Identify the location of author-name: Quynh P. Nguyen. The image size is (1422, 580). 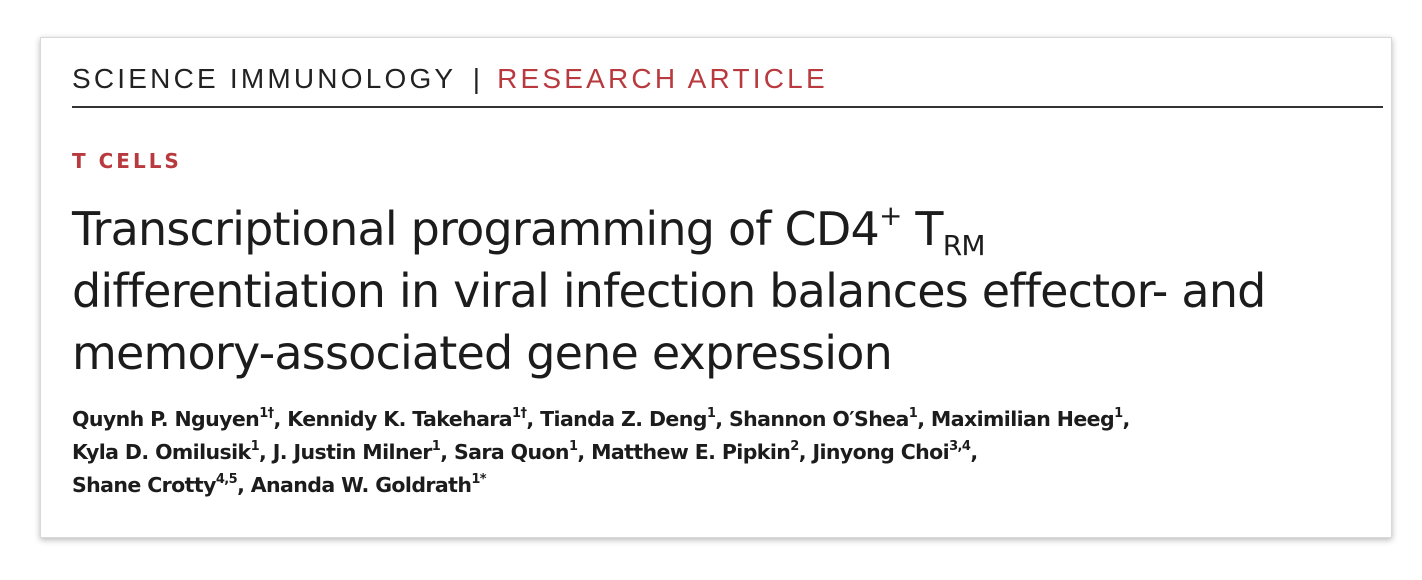
(166, 419).